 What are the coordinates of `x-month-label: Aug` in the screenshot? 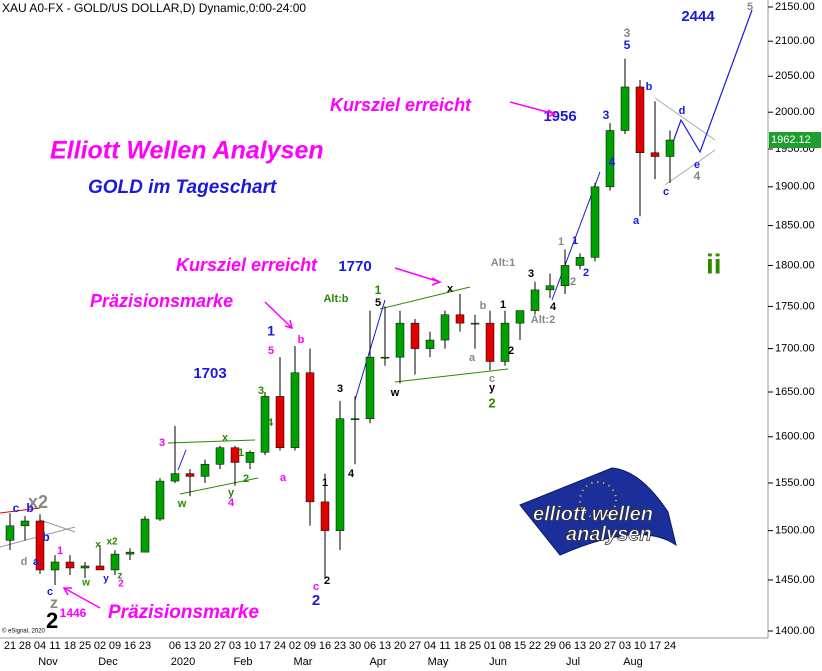 It's located at (633, 662).